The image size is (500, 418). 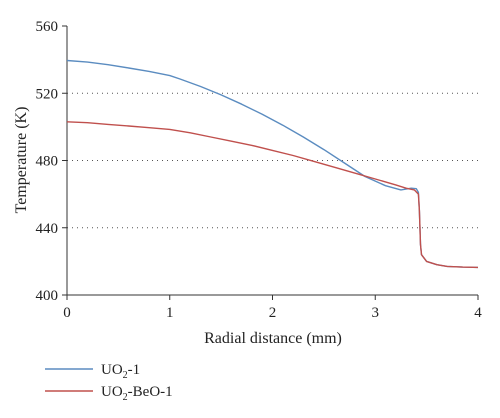 I want to click on x-axis-label: Radial distance (mm), so click(x=273, y=338).